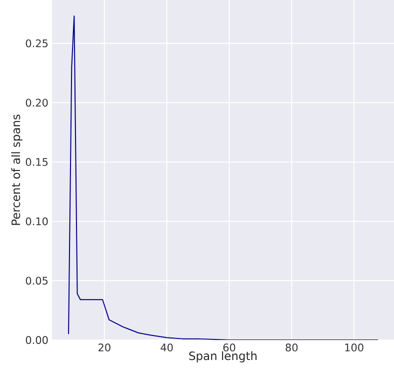 Image resolution: width=394 pixels, height=376 pixels. What do you see at coordinates (37, 280) in the screenshot?
I see `y-tick-label: 0.05` at bounding box center [37, 280].